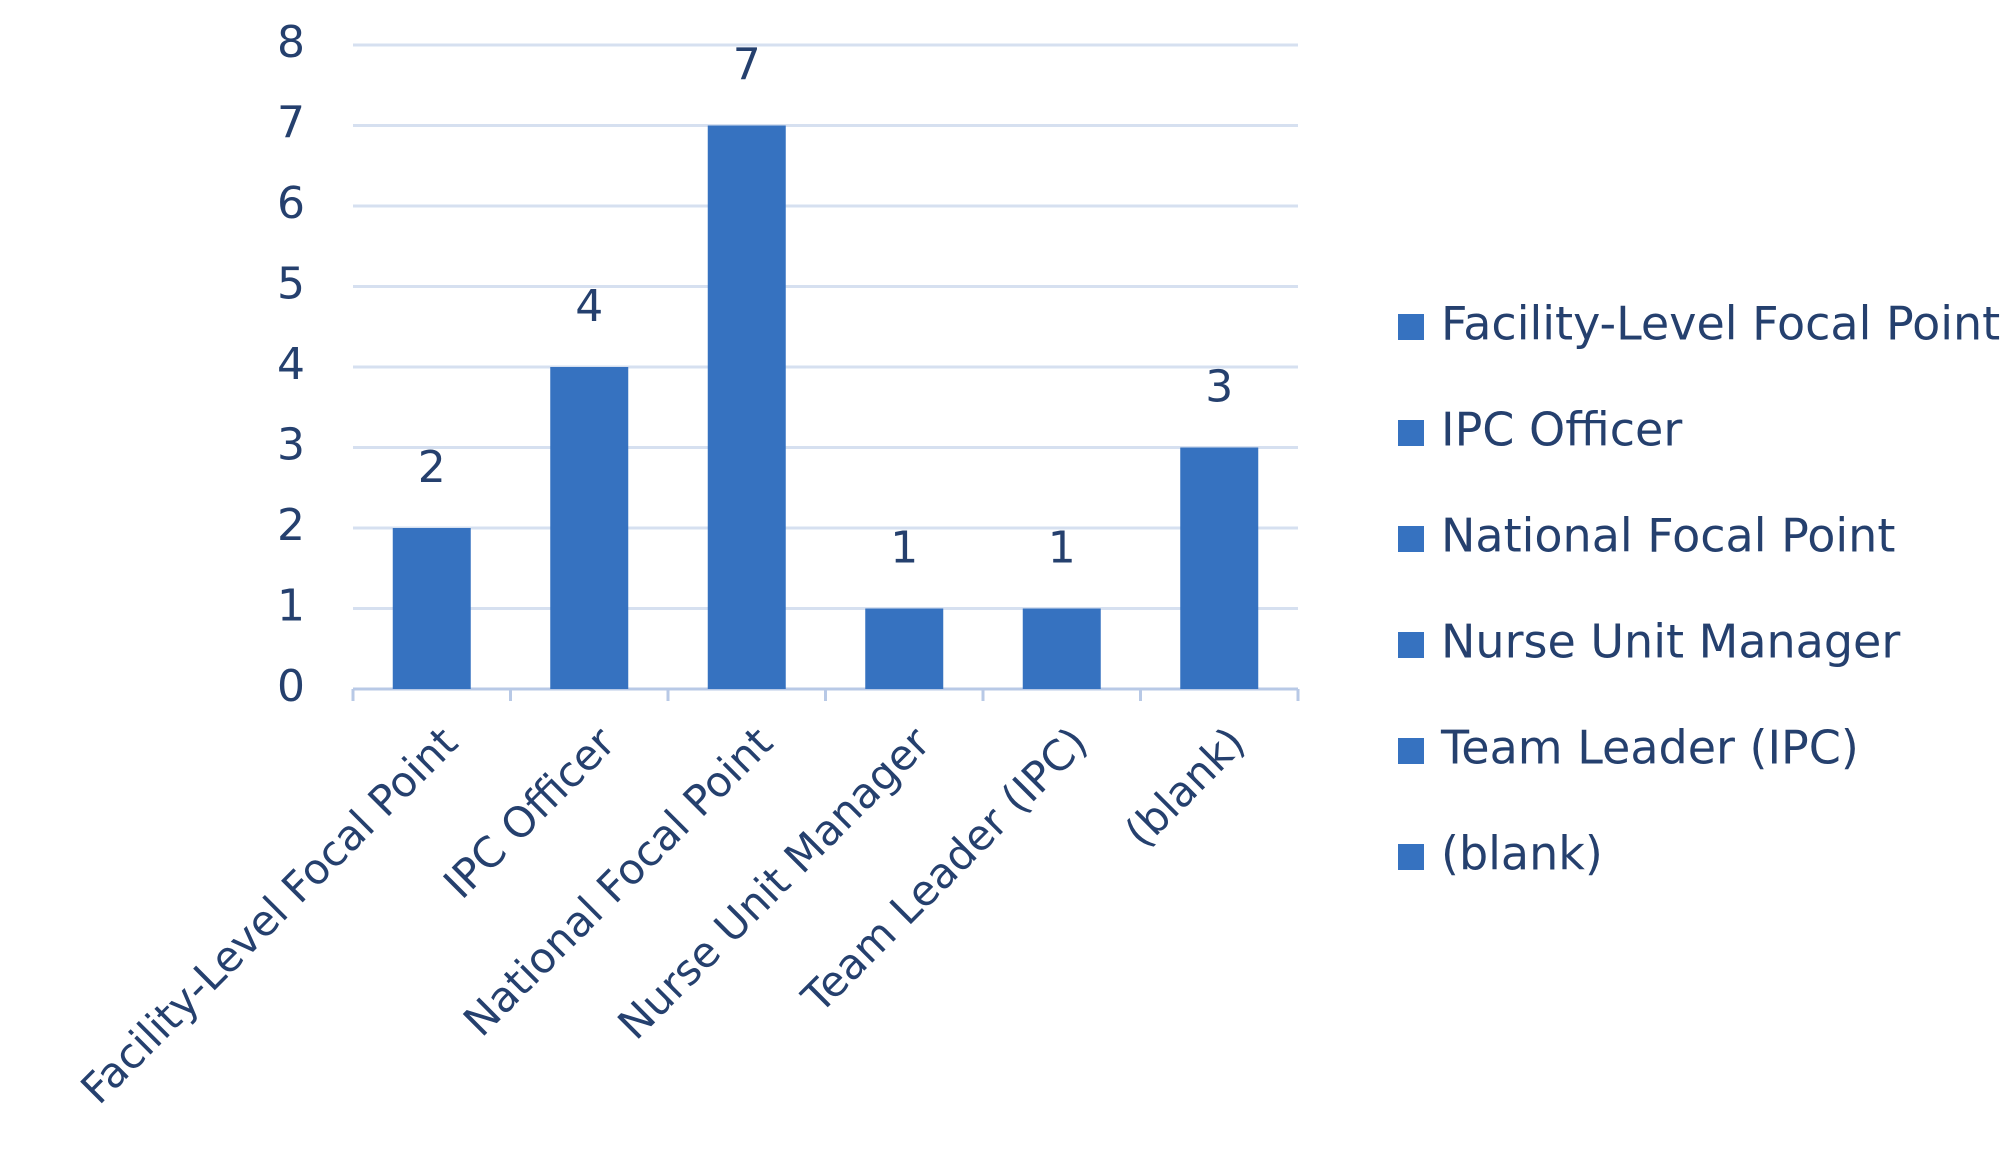  What do you see at coordinates (944, 870) in the screenshot?
I see `x-tick-label: Team Leader (IPC)` at bounding box center [944, 870].